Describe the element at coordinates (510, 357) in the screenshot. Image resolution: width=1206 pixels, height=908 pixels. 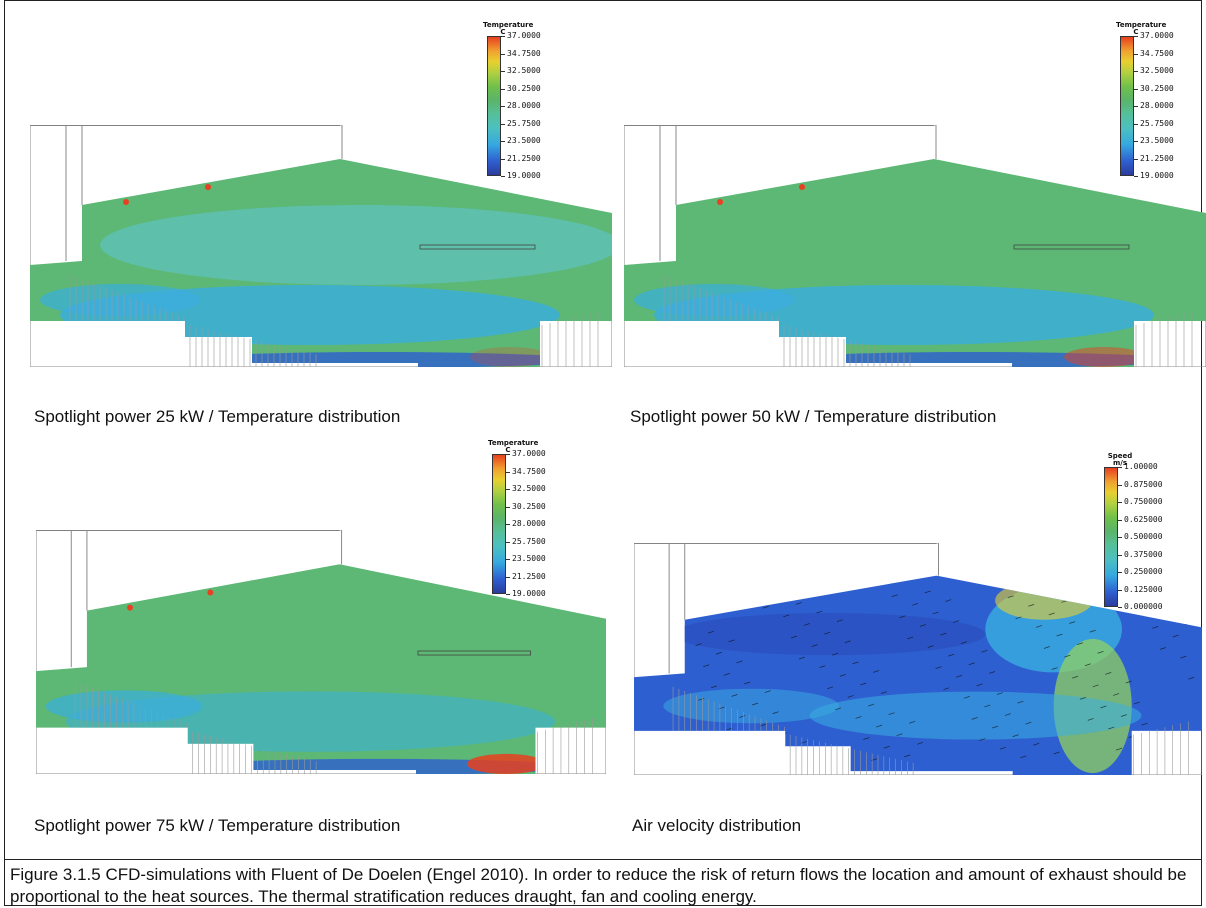
I see `field-exhaust` at that location.